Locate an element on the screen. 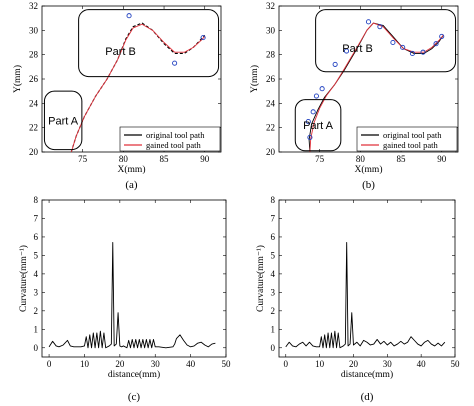 This screenshot has width=474, height=406. series-line-original-tool-path is located at coordinates (138, 87).